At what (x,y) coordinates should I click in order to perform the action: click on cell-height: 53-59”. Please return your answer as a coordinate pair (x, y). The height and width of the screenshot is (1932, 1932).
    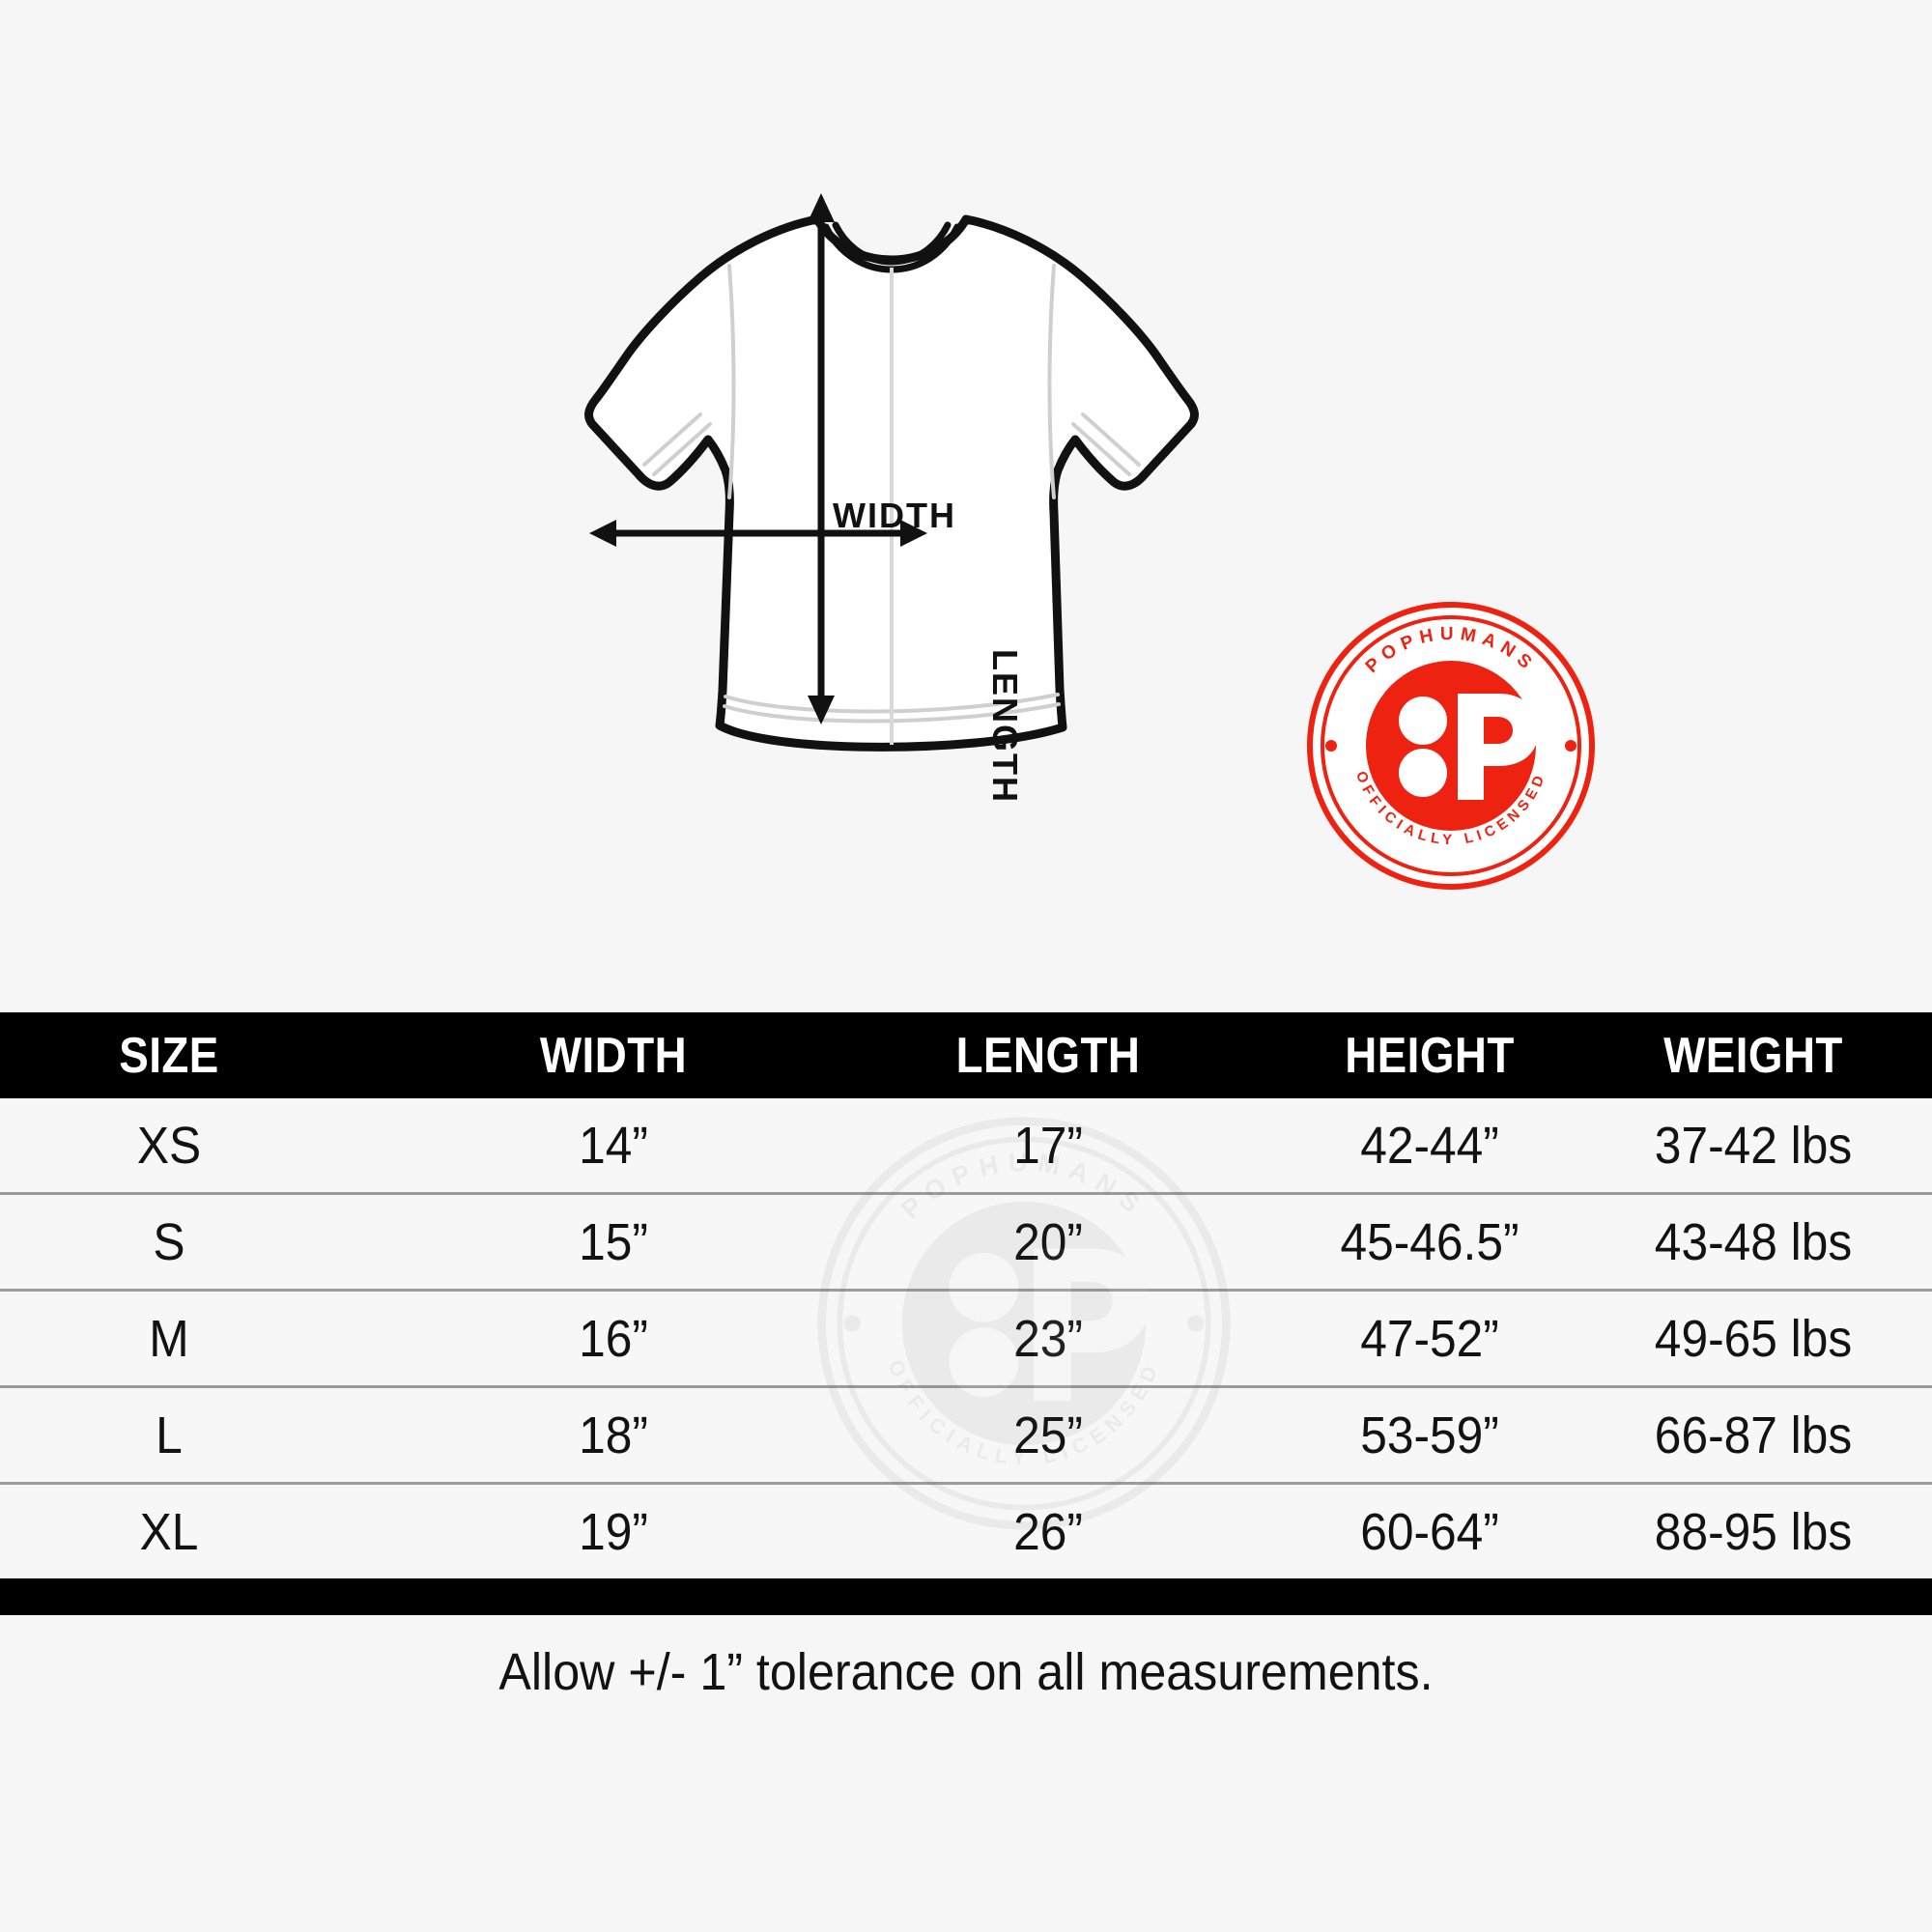
    Looking at the image, I should click on (1429, 1435).